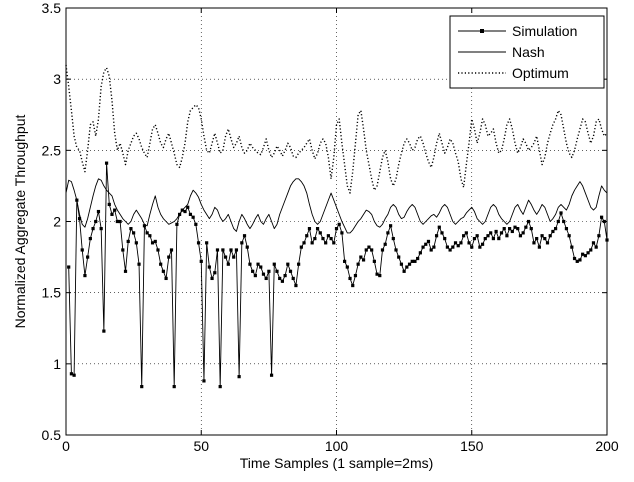  I want to click on legend-label-nash: Nash, so click(528, 52).